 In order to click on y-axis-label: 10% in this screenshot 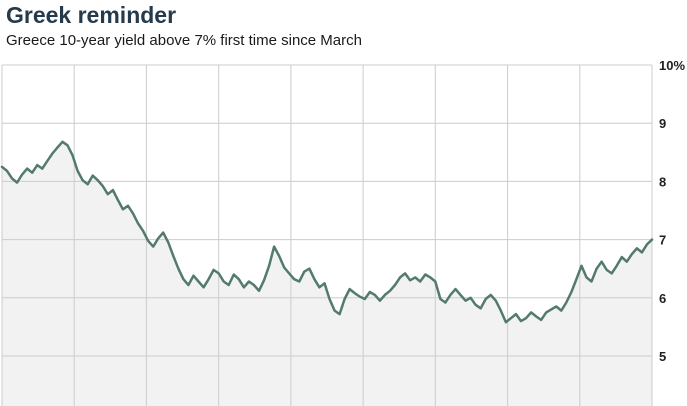, I will do `click(672, 65)`.